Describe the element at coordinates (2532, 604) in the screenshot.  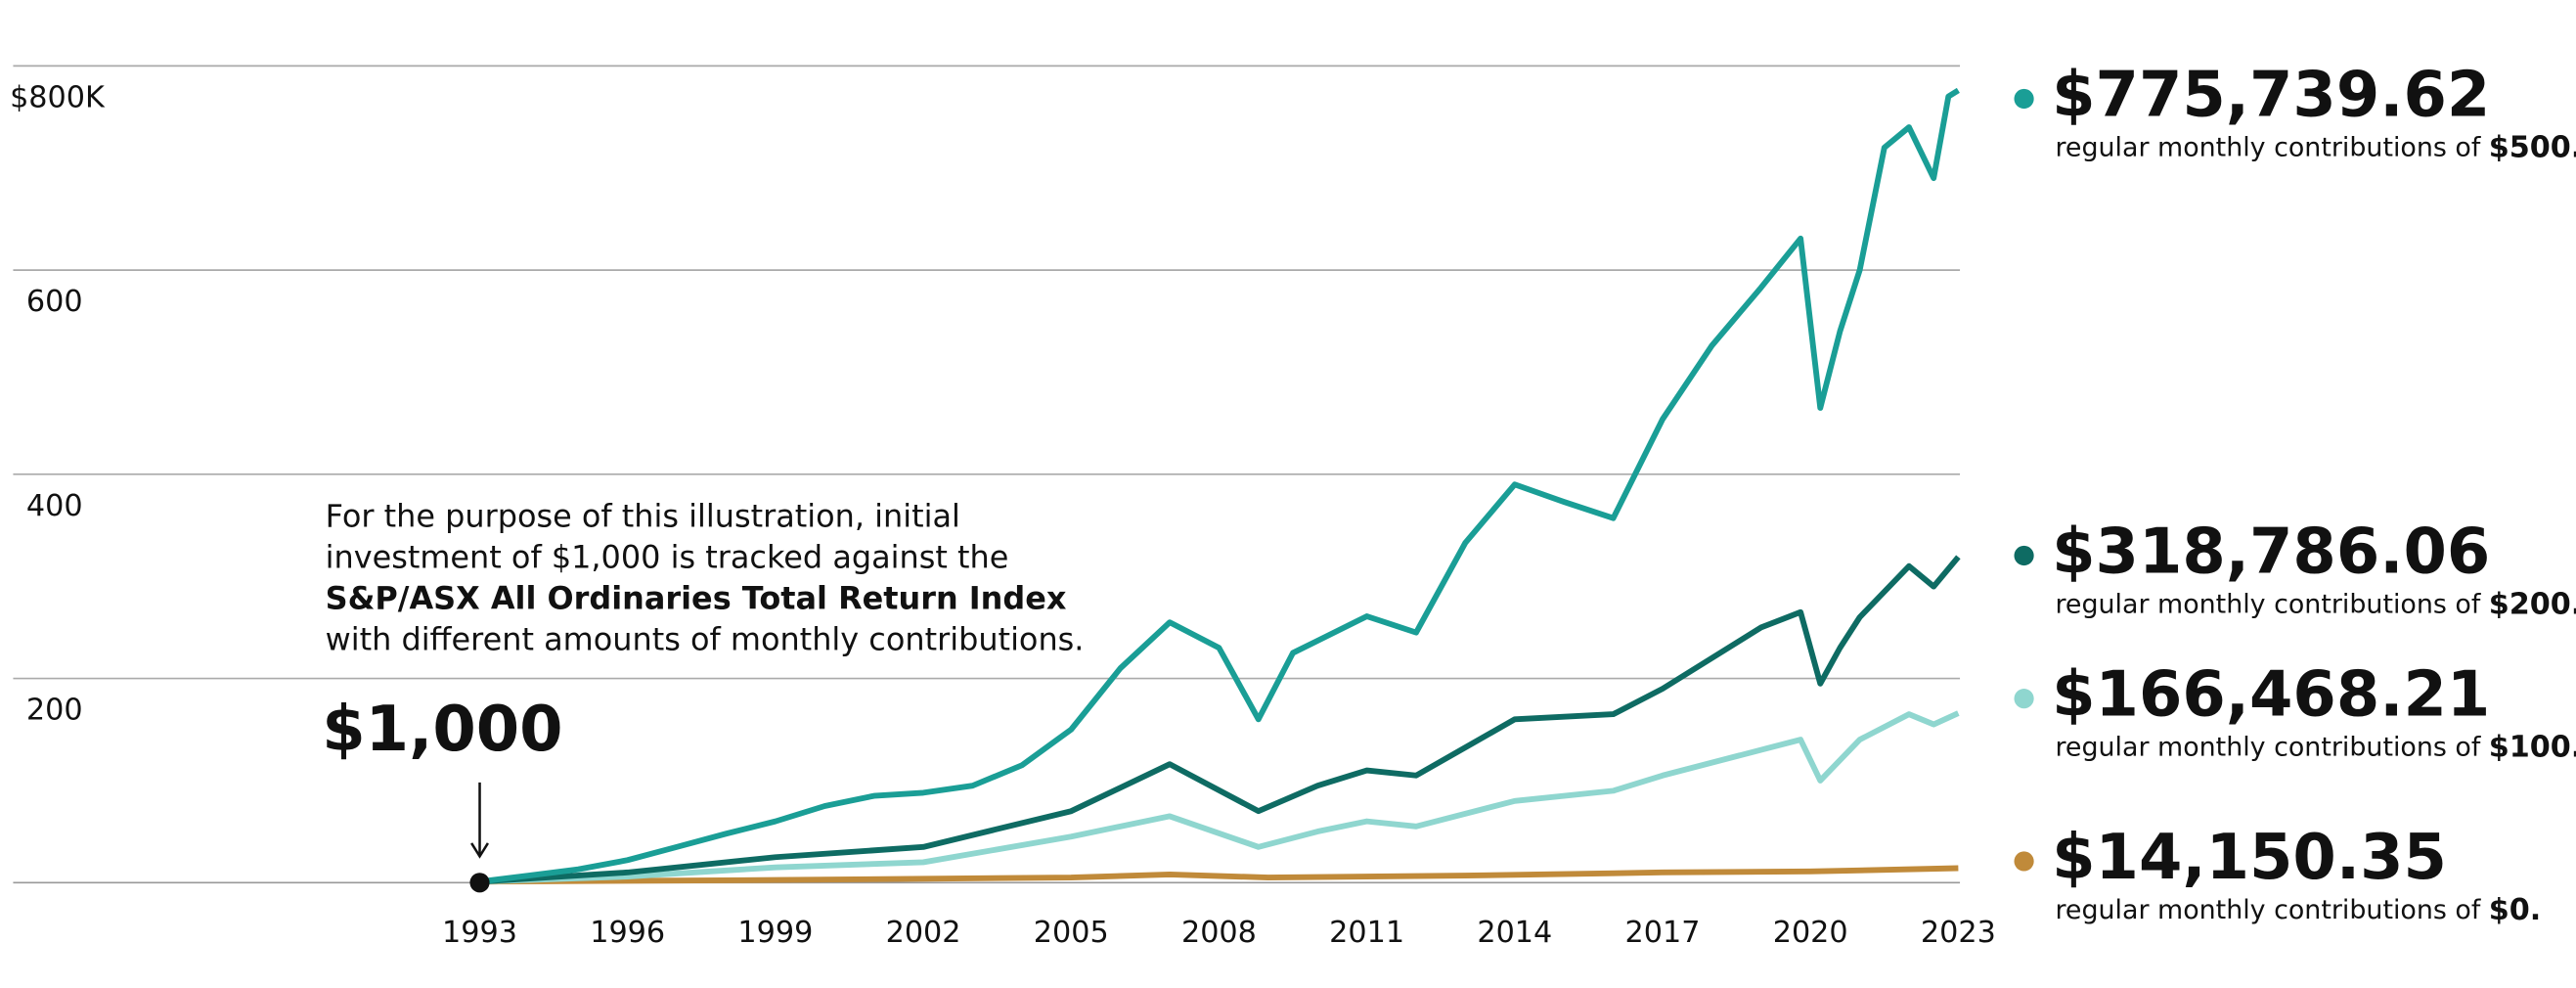
I see `legend-name: $200.` at that location.